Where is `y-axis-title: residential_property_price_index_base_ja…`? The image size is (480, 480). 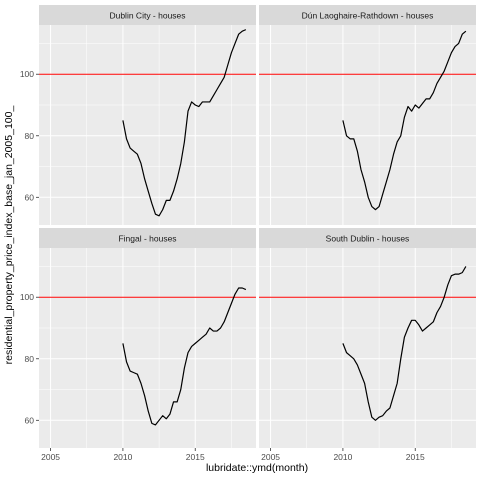 y-axis-title: residential_property_price_index_base_ja… is located at coordinates (9, 235).